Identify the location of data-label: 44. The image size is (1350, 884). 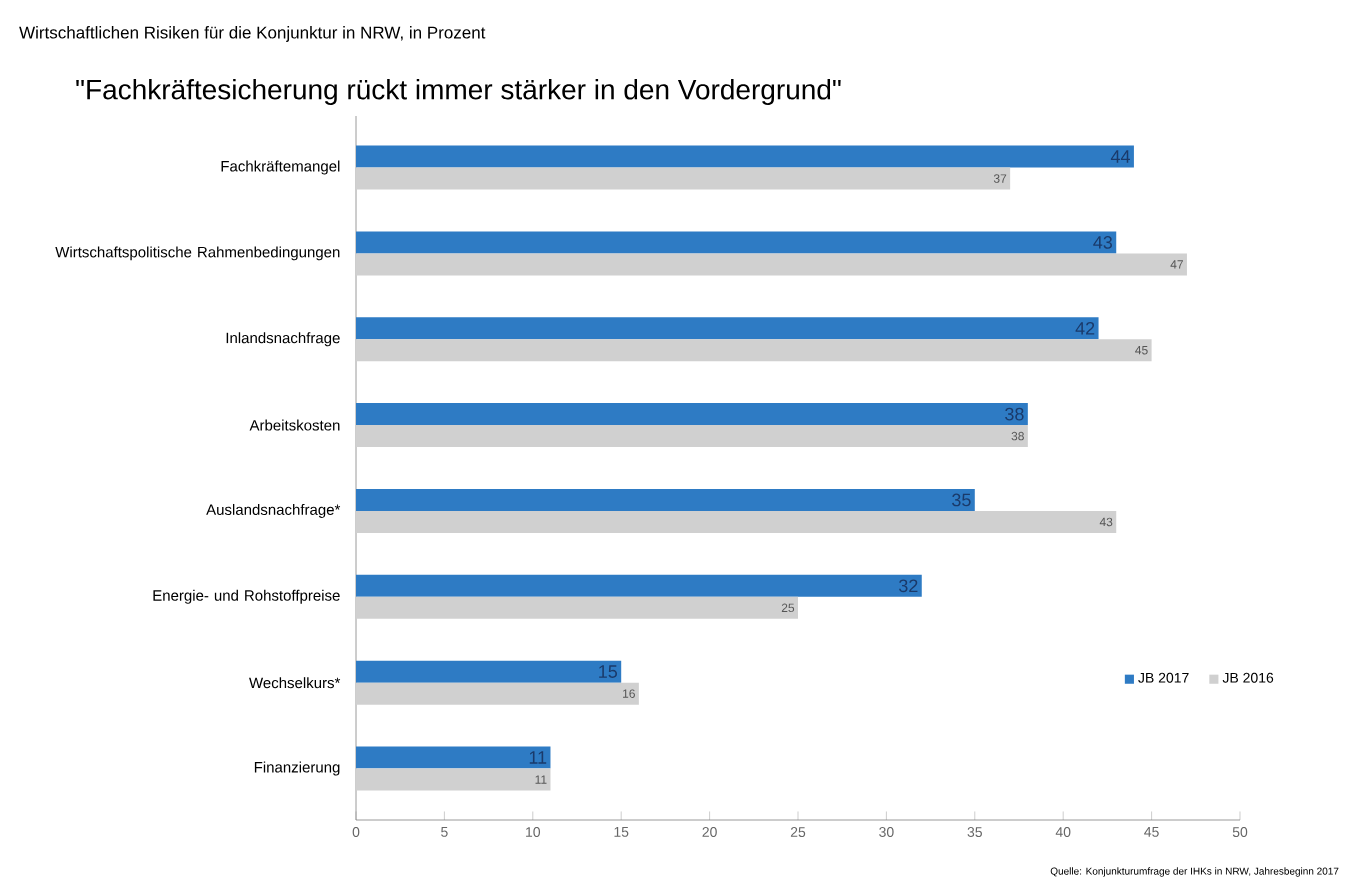
(1120, 156).